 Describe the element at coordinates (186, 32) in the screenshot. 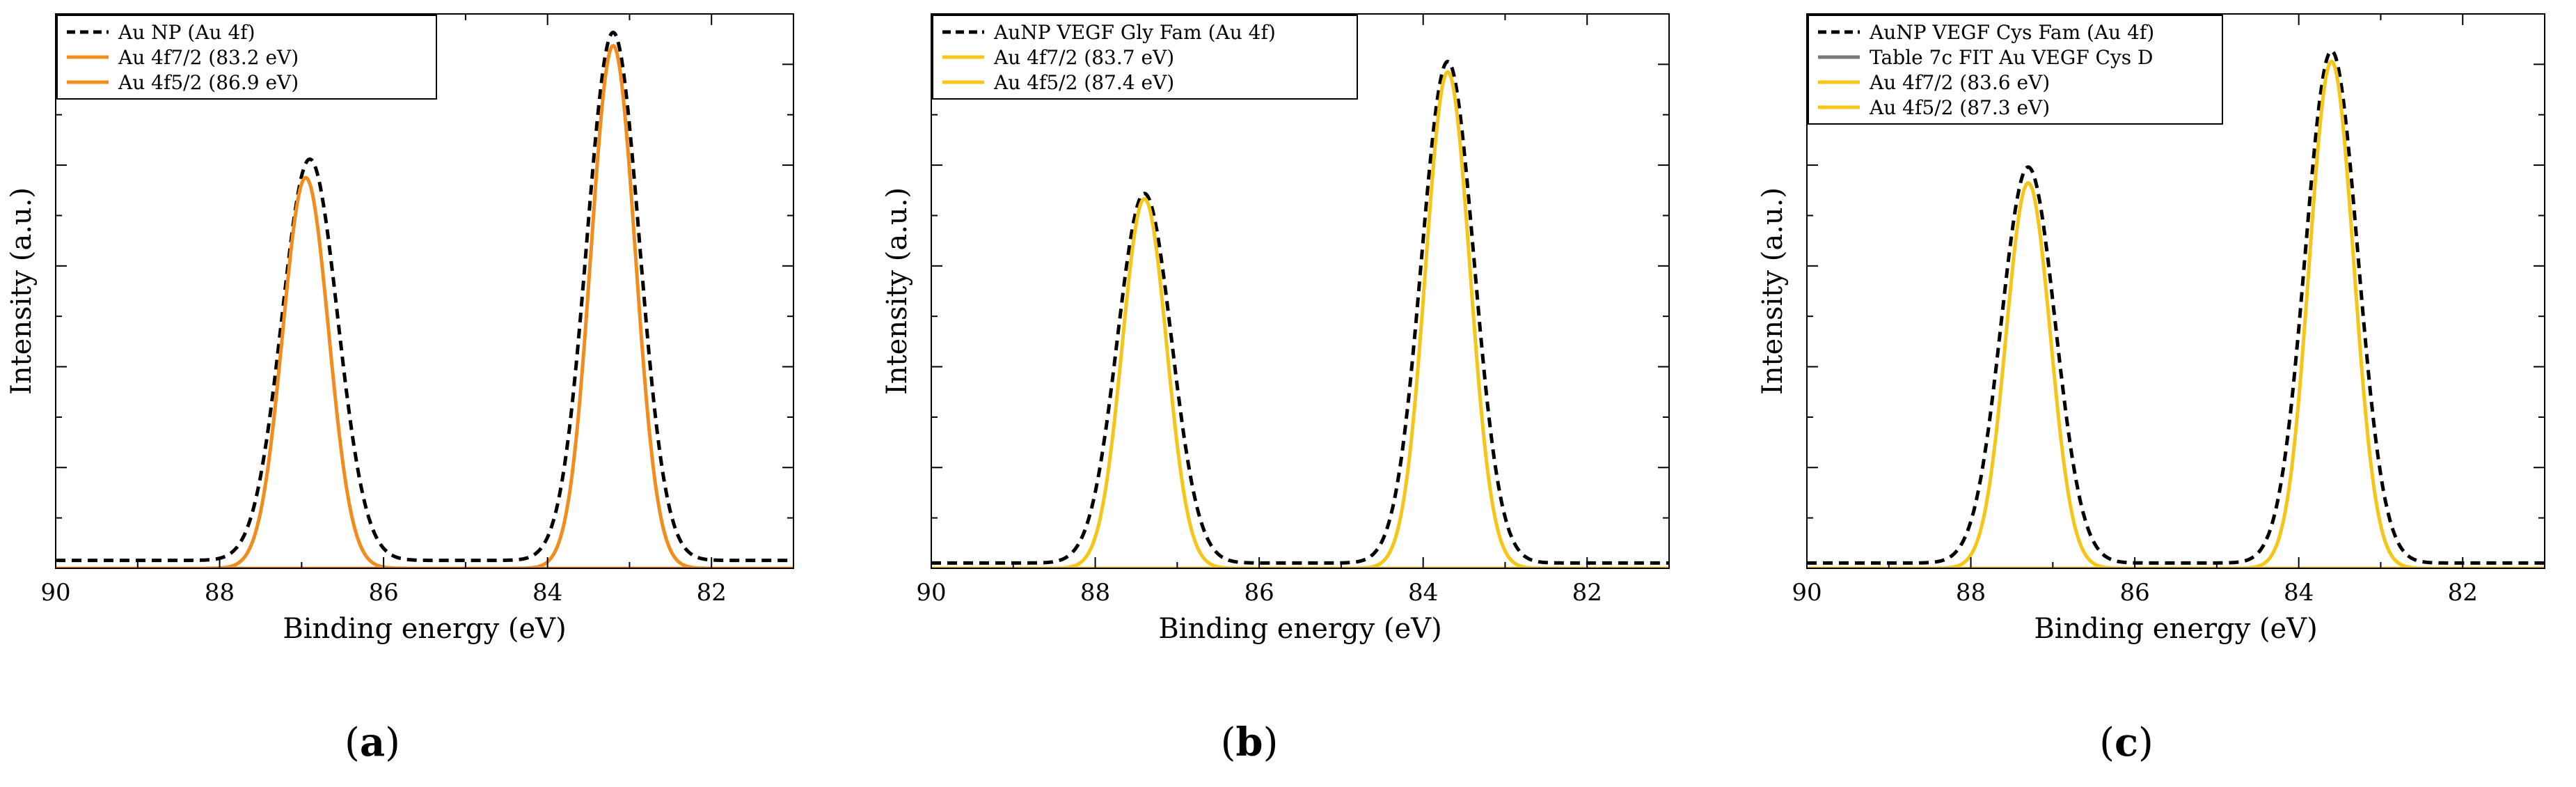

I see `legend-entry: Au NP (Au 4f)` at that location.